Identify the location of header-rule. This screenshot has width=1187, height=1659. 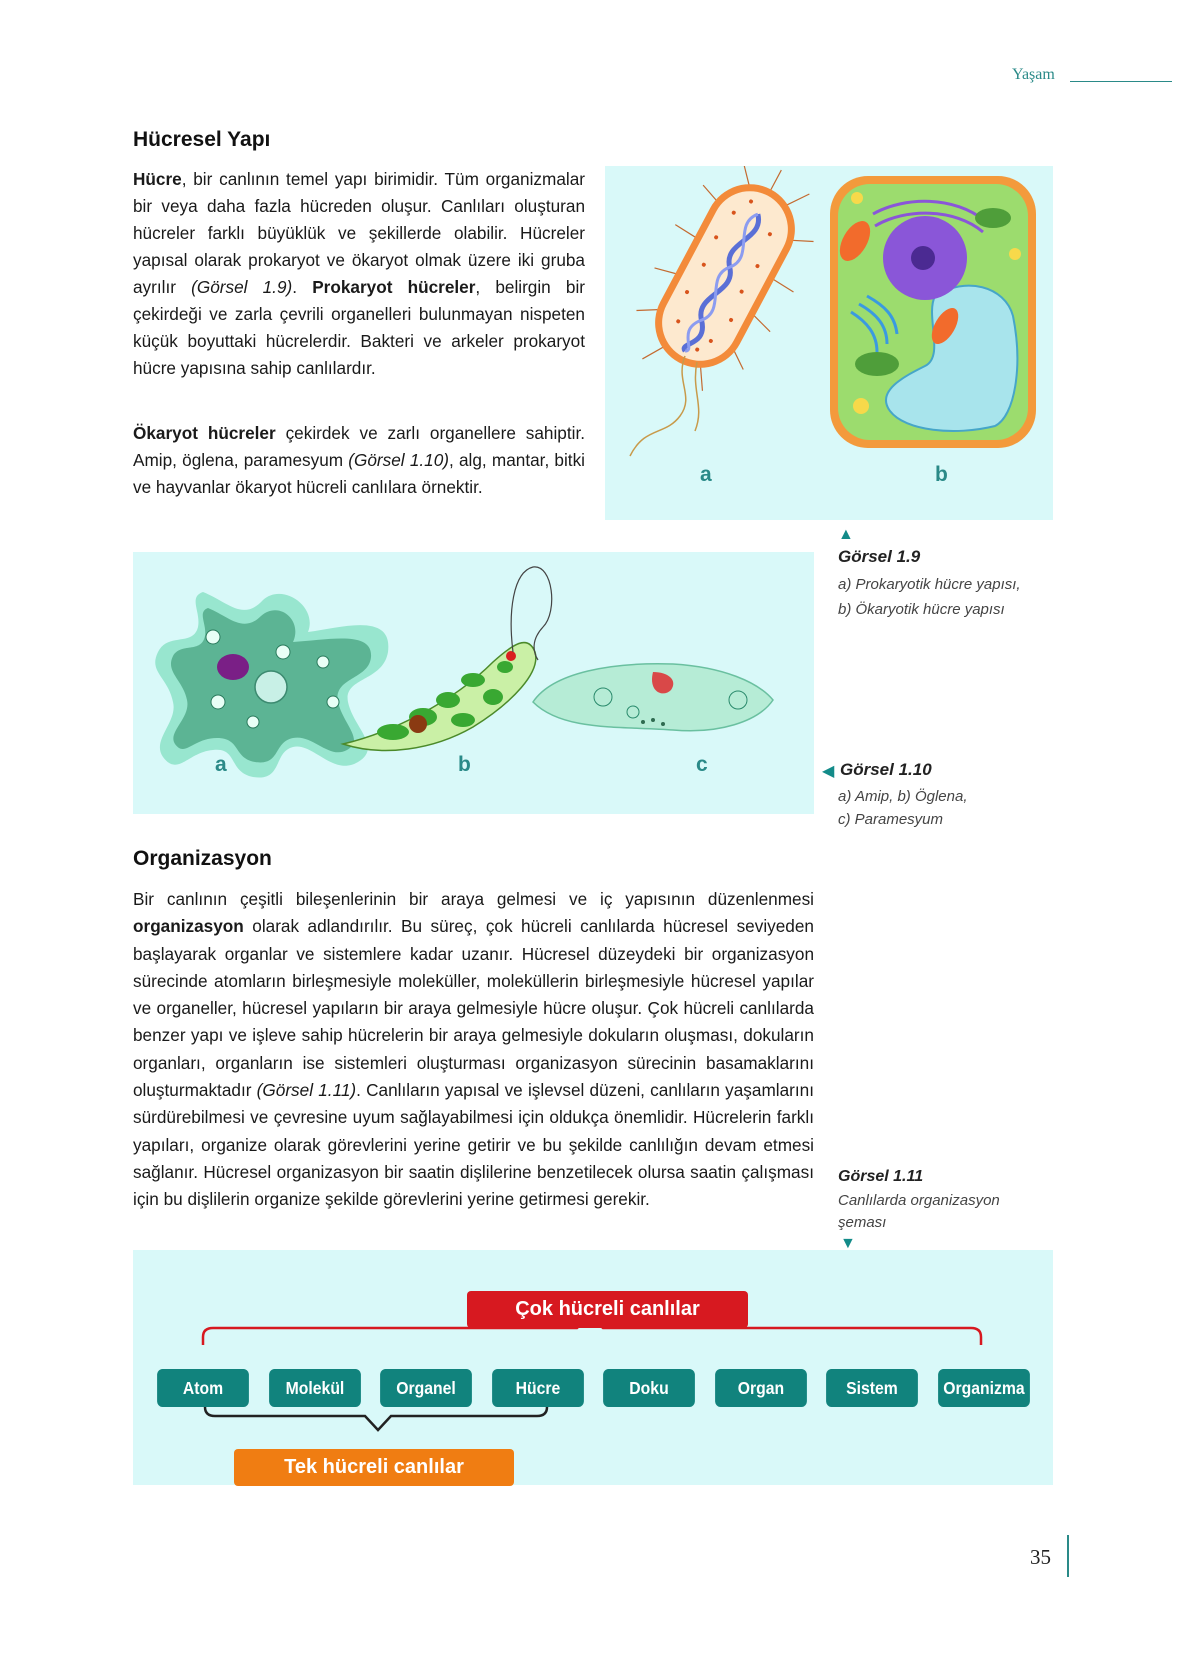
(1121, 81).